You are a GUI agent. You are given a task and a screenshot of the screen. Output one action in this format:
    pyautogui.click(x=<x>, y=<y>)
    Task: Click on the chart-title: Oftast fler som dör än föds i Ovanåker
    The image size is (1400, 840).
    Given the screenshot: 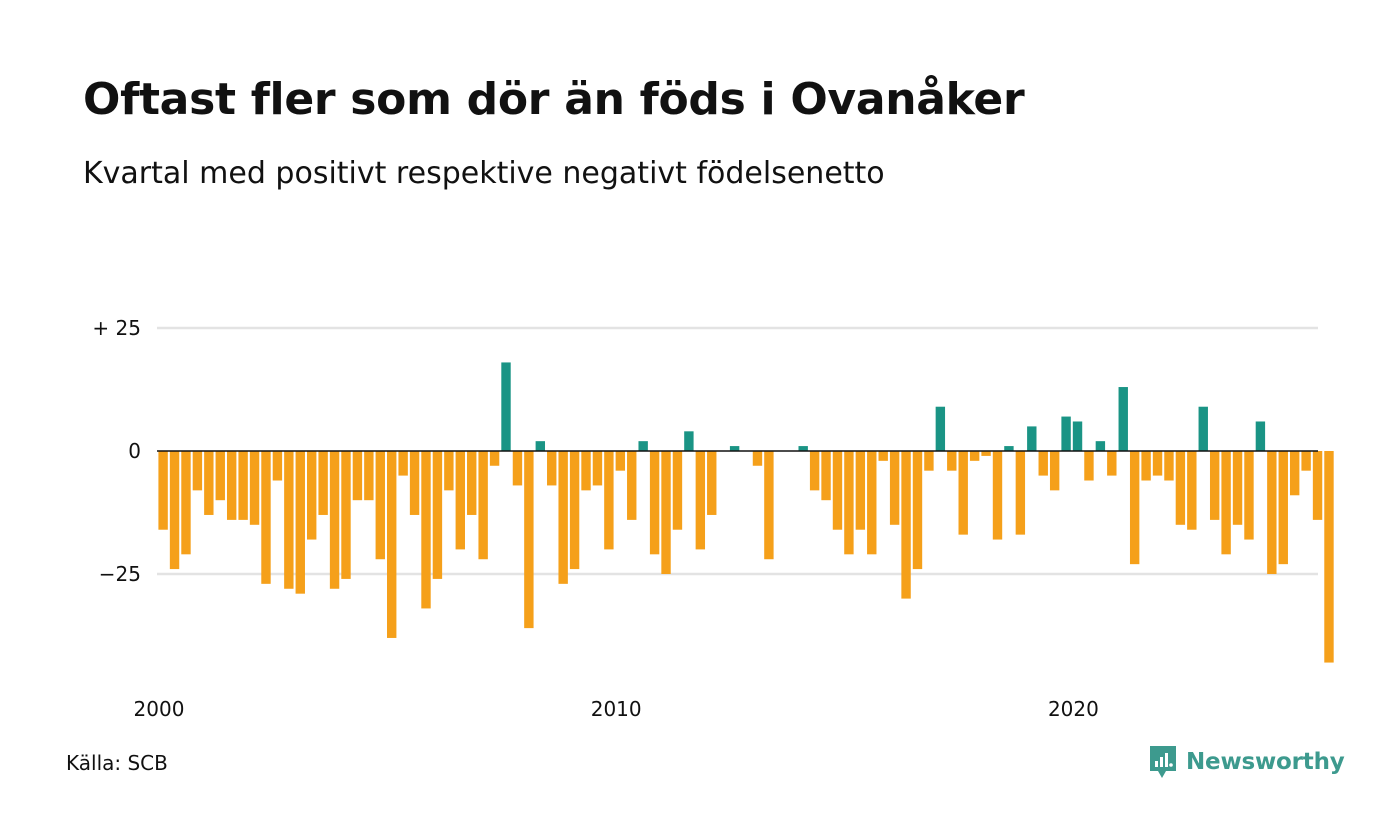 What is the action you would take?
    pyautogui.click(x=554, y=99)
    